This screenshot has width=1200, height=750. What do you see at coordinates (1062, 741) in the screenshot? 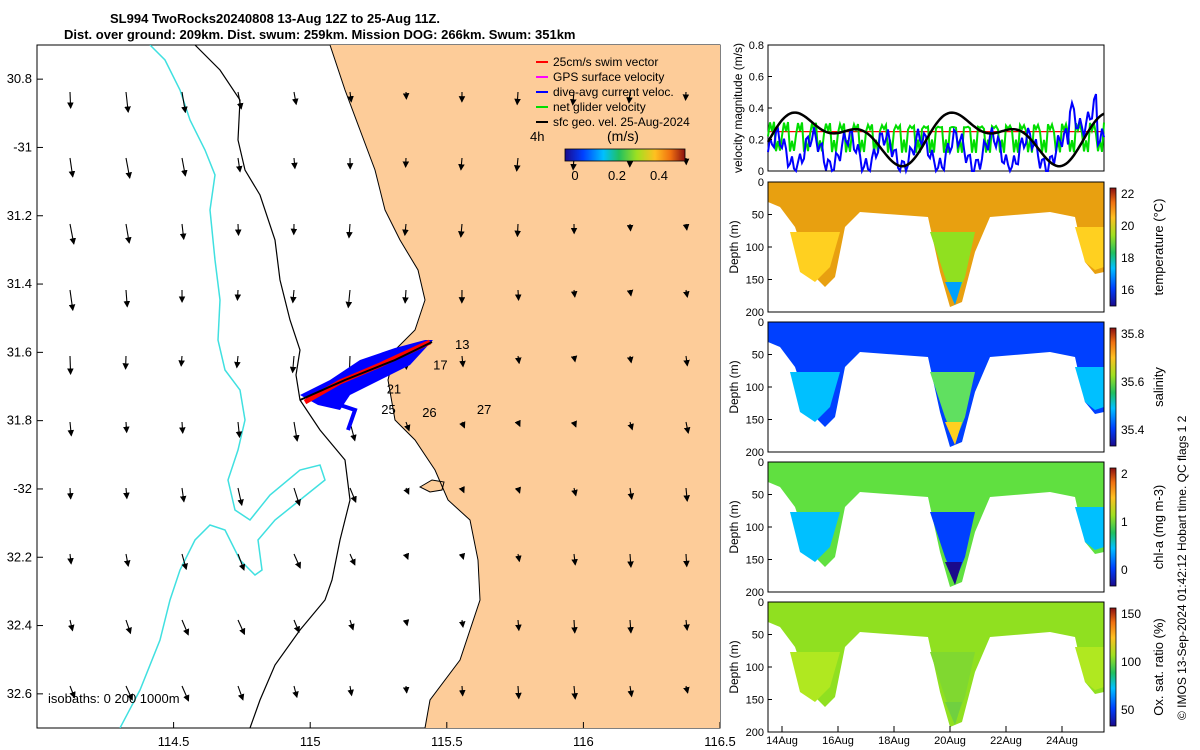
I see `time-tick-label: 24Aug` at bounding box center [1062, 741].